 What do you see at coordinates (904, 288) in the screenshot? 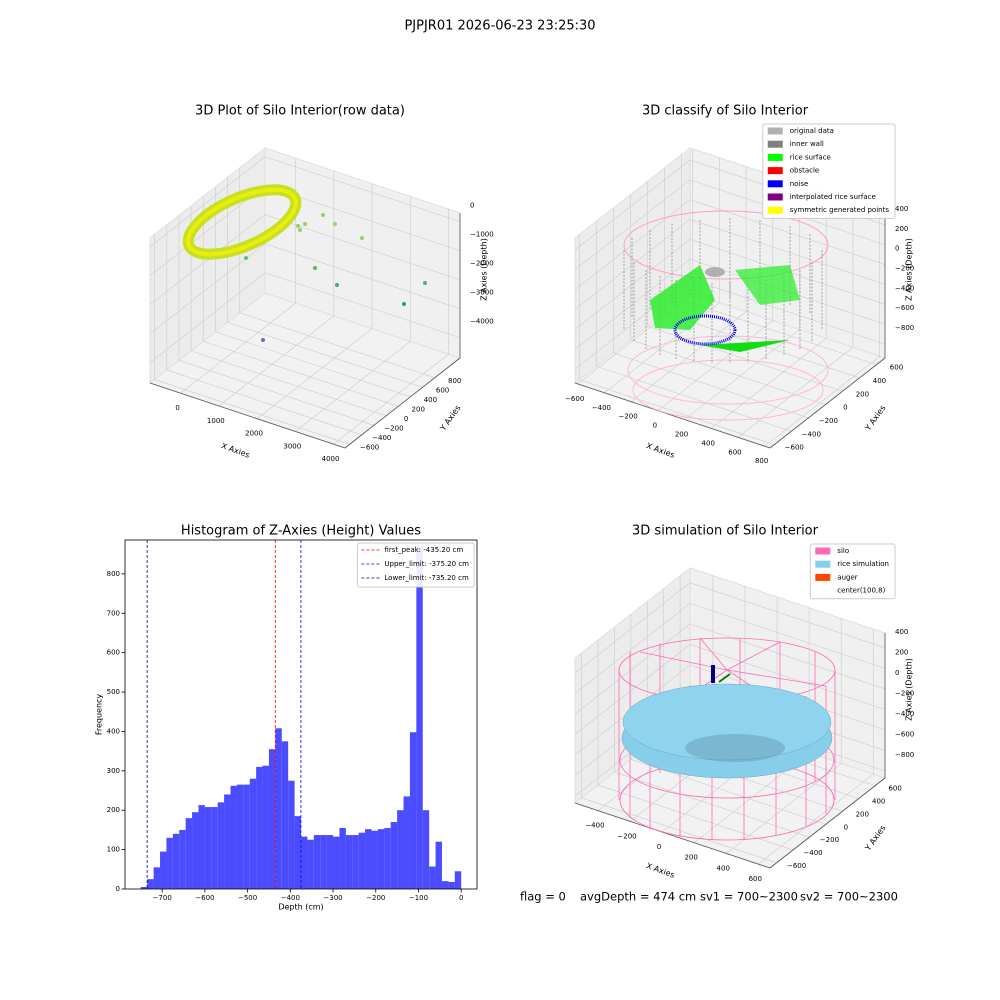
I see `z-tick-label: −400` at bounding box center [904, 288].